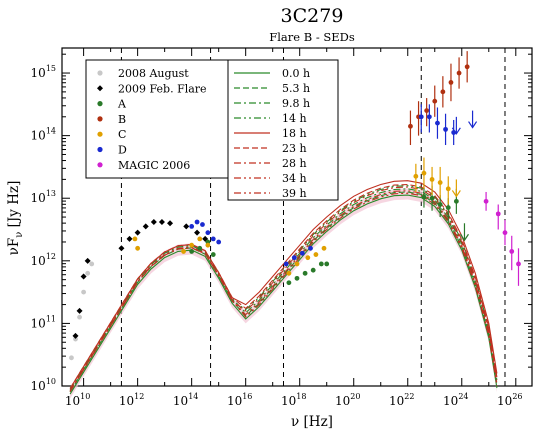  Describe the element at coordinates (122, 119) in the screenshot. I see `legend-label: B` at that location.